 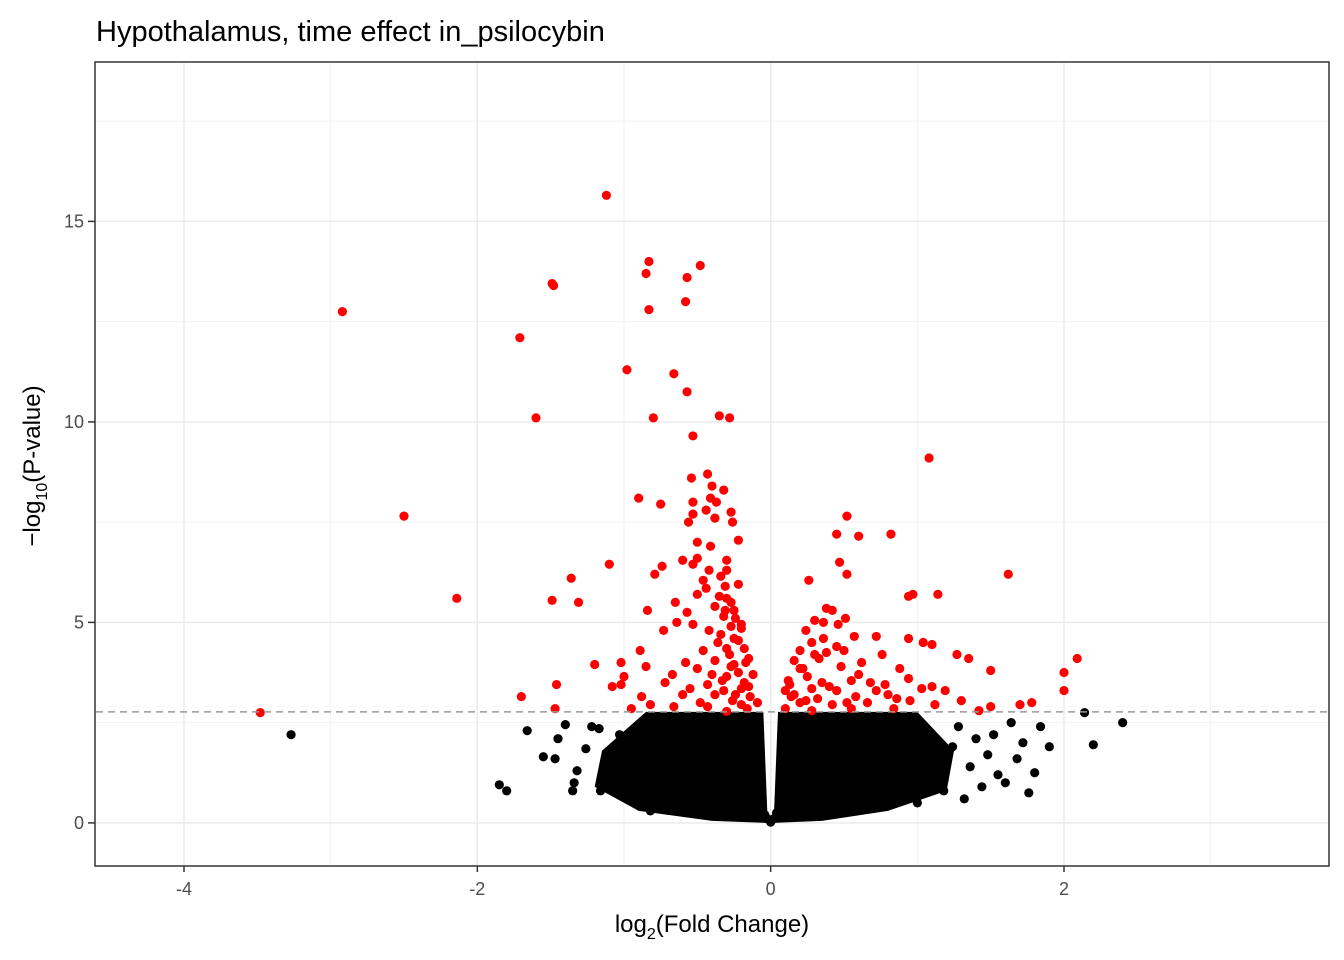 I want to click on y-axis-label-subscript: 10, so click(x=42, y=492).